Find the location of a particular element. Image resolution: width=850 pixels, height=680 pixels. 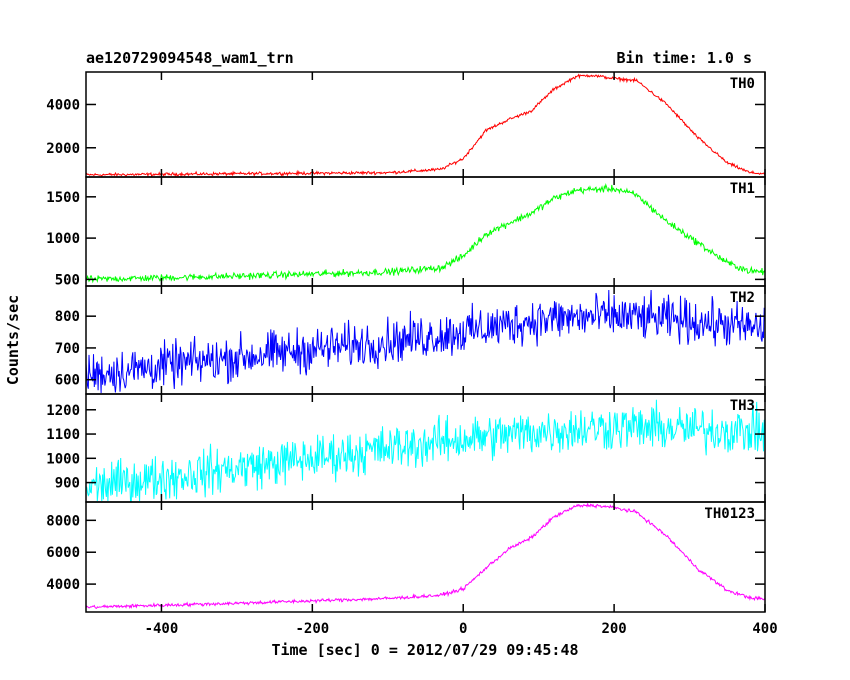

x-tick-label: 200 is located at coordinates (613, 629).